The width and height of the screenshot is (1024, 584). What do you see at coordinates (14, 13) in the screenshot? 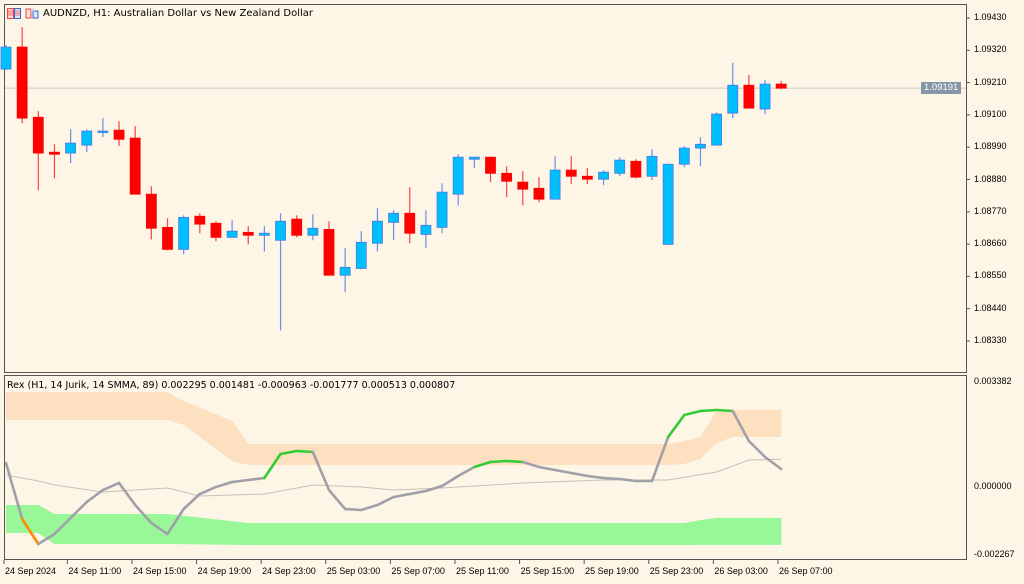
I see `chart-grid-icon` at bounding box center [14, 13].